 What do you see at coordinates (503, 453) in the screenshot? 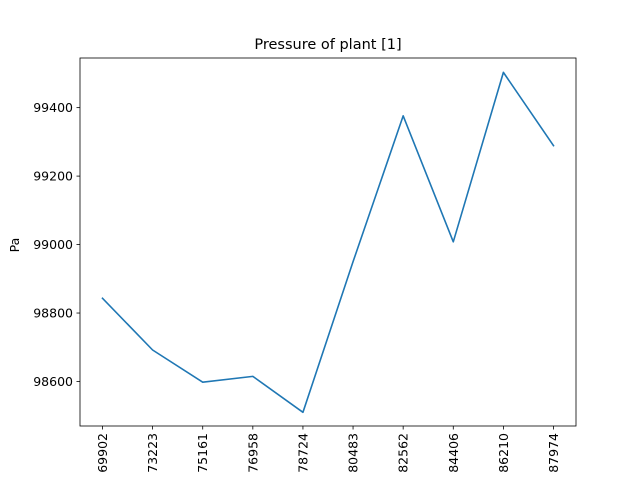
I see `x-tick-label: 86210` at bounding box center [503, 453].